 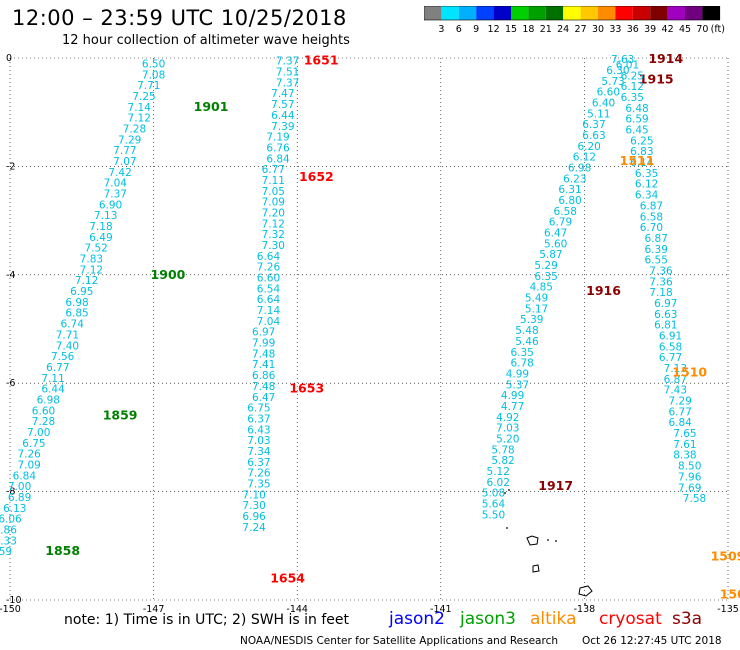 I want to click on swh-value-altika: 6.84, so click(x=680, y=423).